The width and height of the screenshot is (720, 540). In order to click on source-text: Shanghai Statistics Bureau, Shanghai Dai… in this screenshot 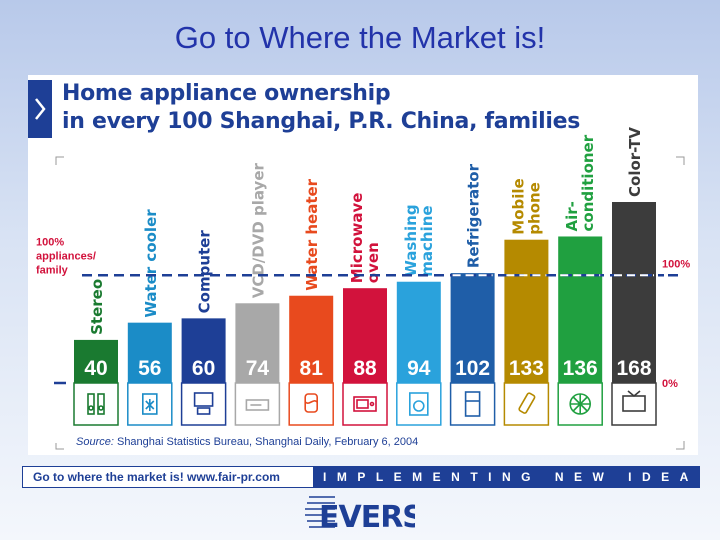, I will do `click(266, 442)`.